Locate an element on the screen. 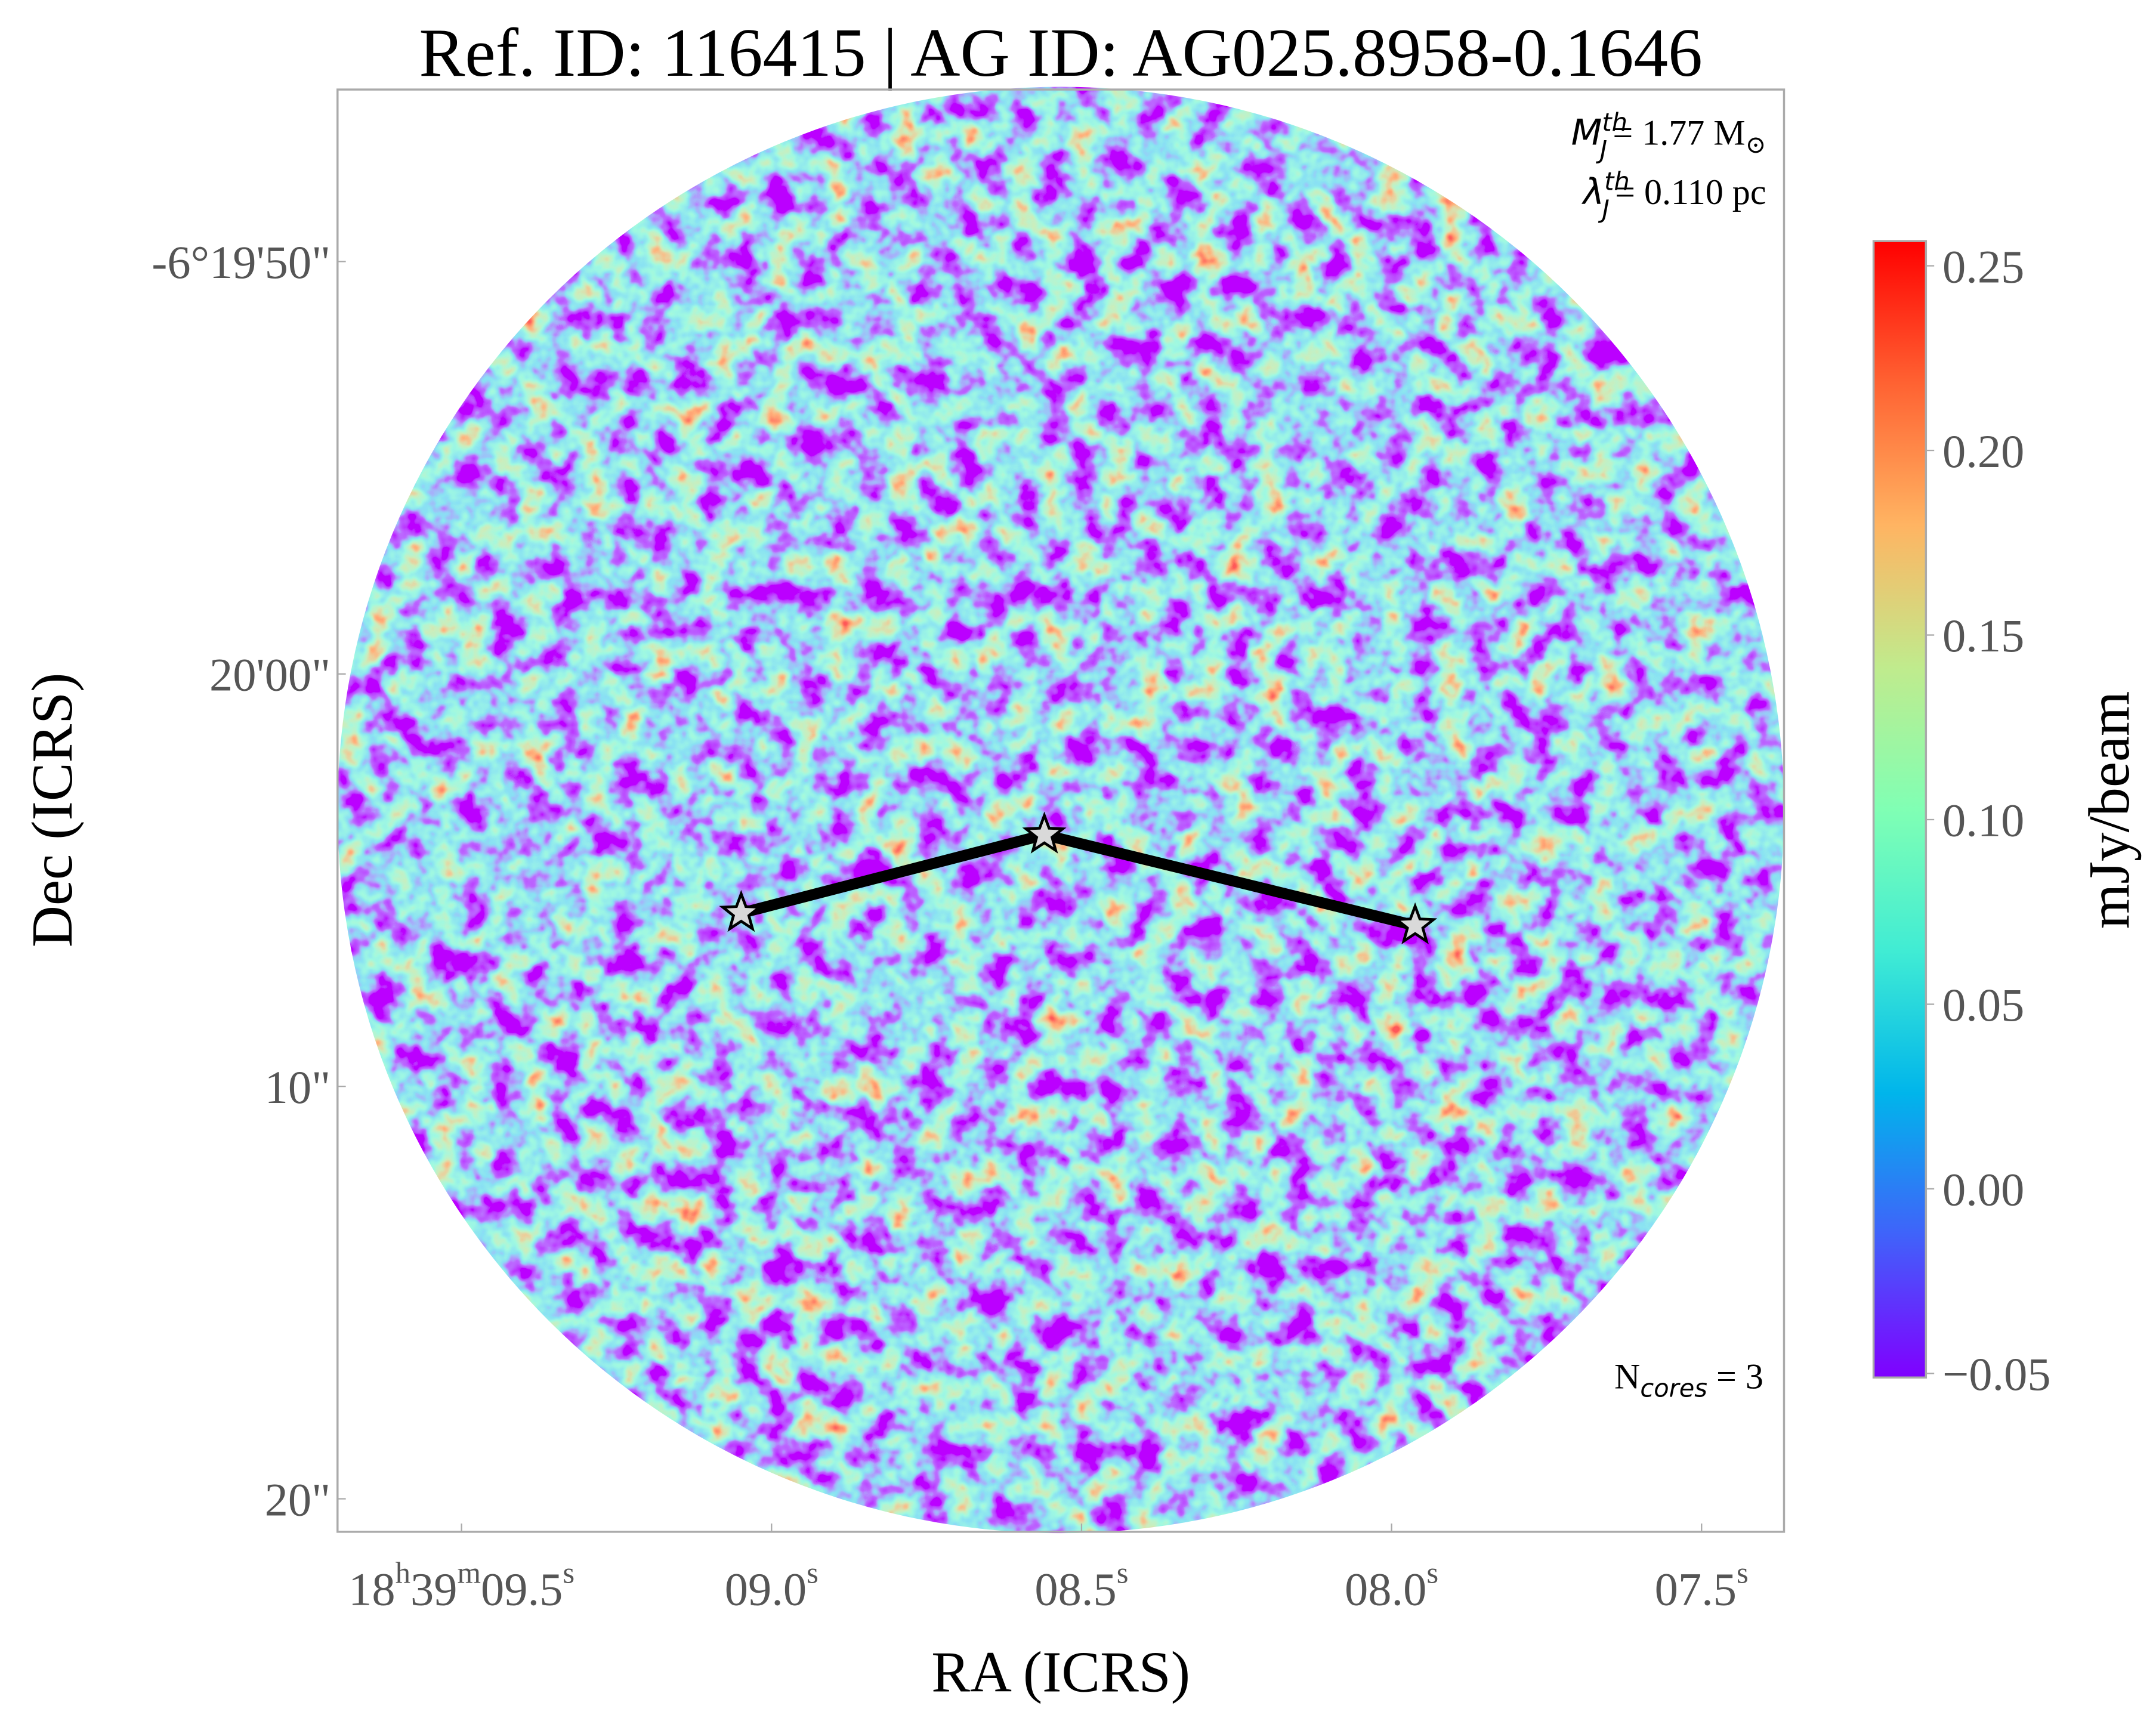 The height and width of the screenshot is (1715, 2156). x-tick-label: 08.5s is located at coordinates (1081, 1585).